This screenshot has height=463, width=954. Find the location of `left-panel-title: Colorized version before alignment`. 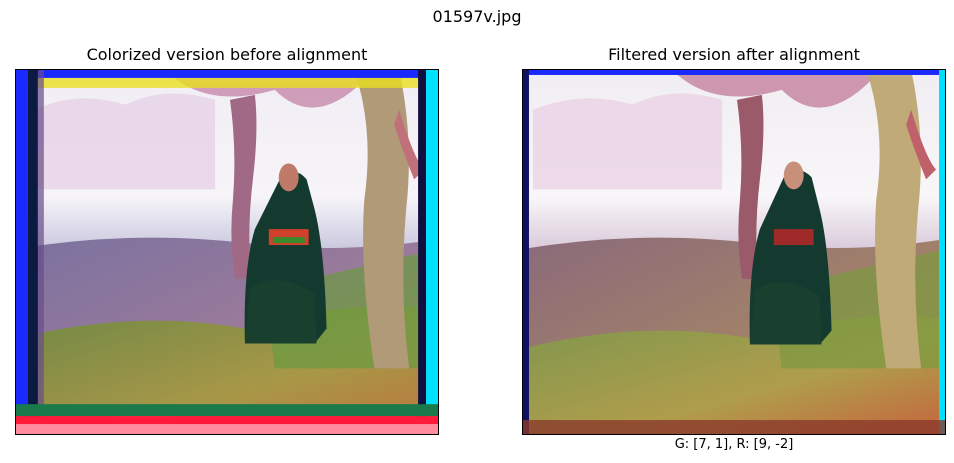

left-panel-title: Colorized version before alignment is located at coordinates (227, 54).